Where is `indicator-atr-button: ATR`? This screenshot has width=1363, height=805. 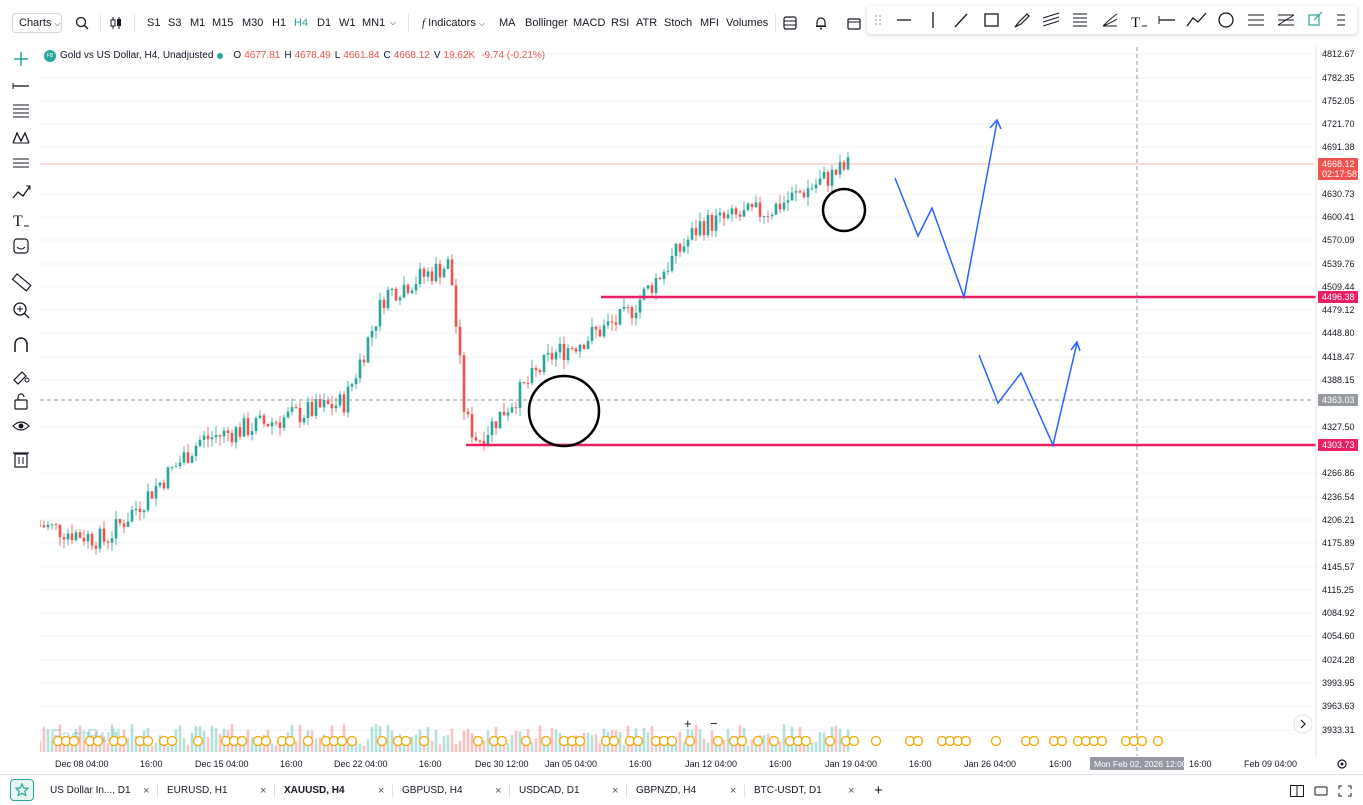 indicator-atr-button: ATR is located at coordinates (647, 23).